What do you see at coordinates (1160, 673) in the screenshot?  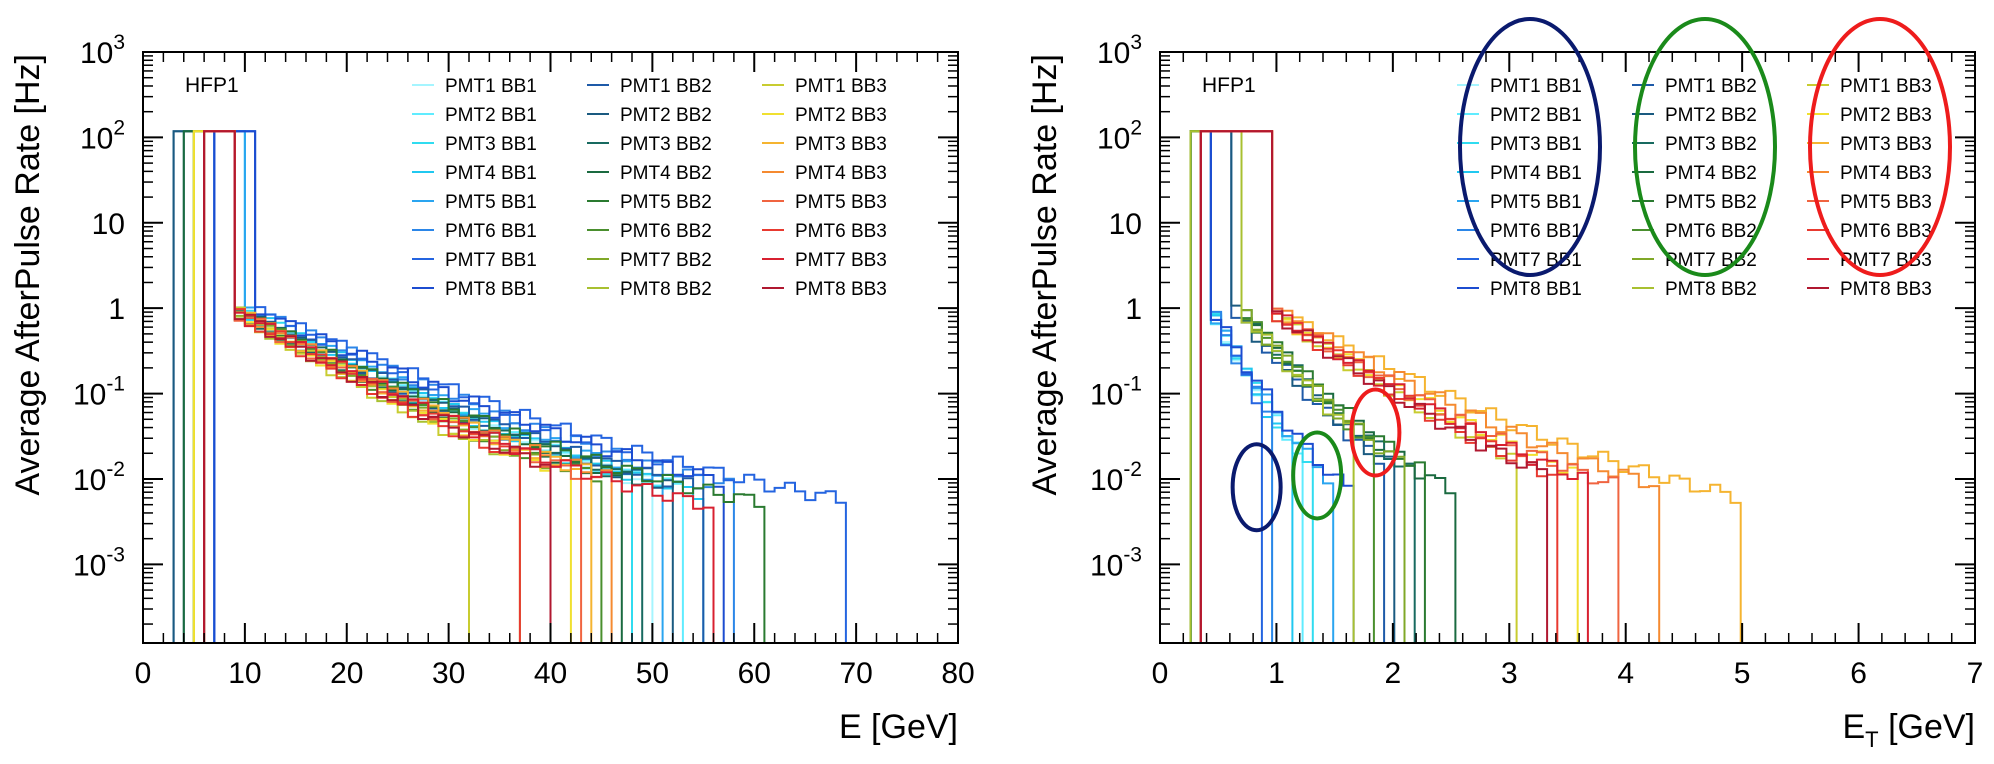 I see `x-tick-label: 0` at bounding box center [1160, 673].